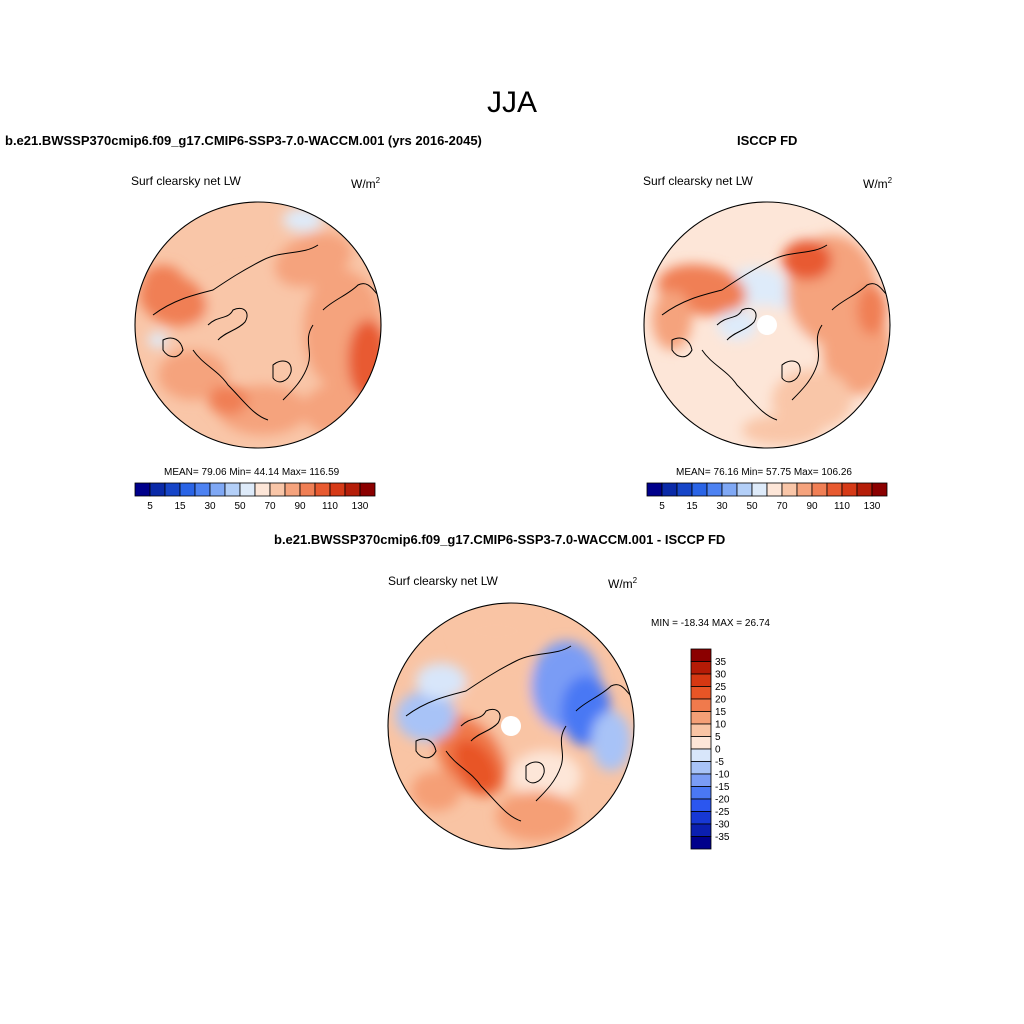  I want to click on colorbar-tick-label: 10, so click(721, 725).